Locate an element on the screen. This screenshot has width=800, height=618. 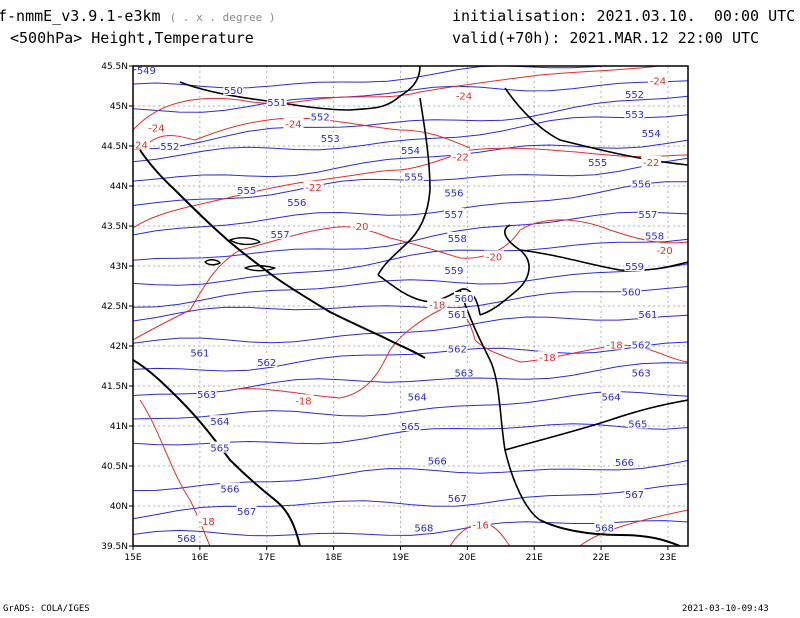
valid-value: 2021.MAR.12 22:00 UTC is located at coordinates (664, 38).